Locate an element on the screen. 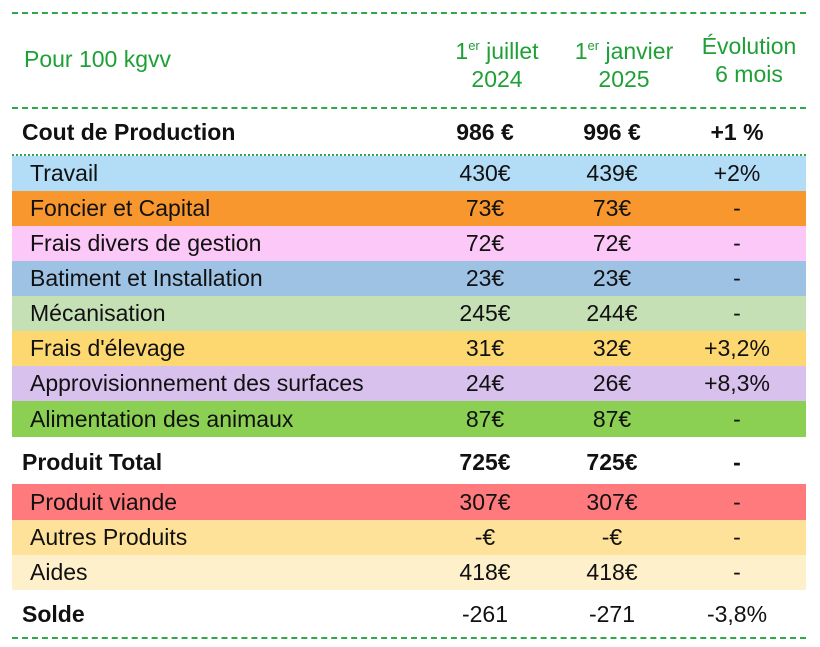 Image resolution: width=820 pixels, height=647 pixels. row-frais-d-elevage: Frais d'élevage 31€ 32€ +3,2% is located at coordinates (409, 348).